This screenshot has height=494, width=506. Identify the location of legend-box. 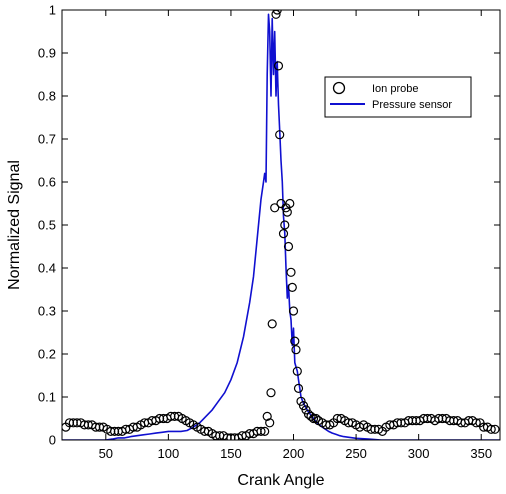
(398, 97).